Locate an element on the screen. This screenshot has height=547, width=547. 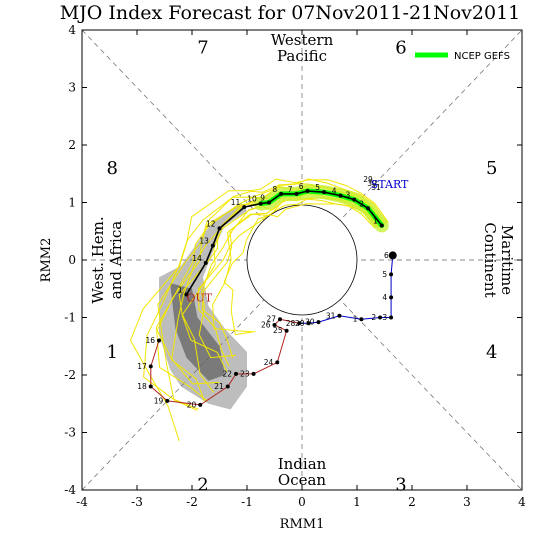
observed-final-point is located at coordinates (392, 255).